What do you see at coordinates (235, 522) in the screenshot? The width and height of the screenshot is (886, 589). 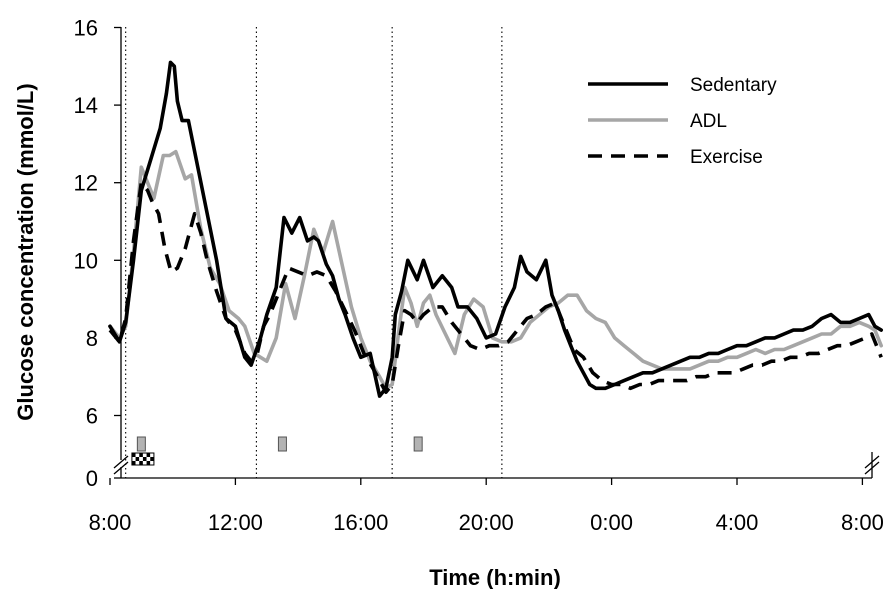 I see `x-tick-label-1: 12:00` at bounding box center [235, 522].